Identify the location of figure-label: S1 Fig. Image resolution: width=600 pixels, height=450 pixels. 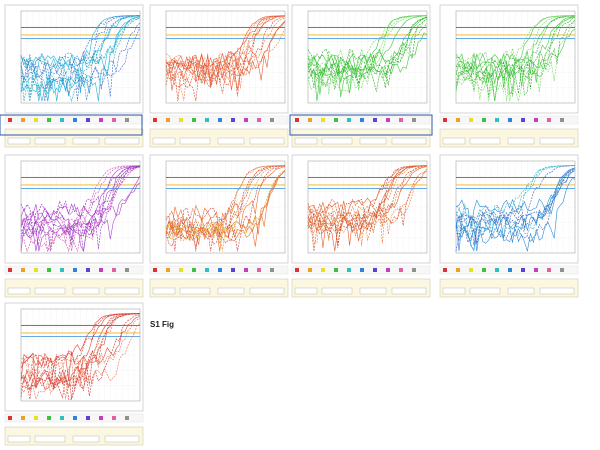
(162, 324).